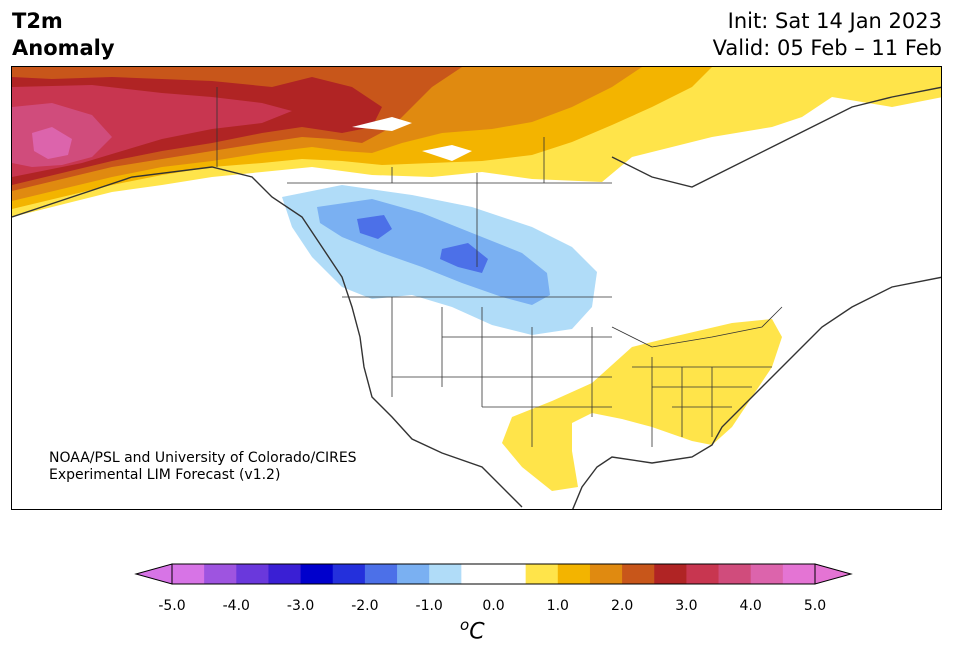  I want to click on credit-line-2: Experimental LIM Forecast (v1.2), so click(165, 475).